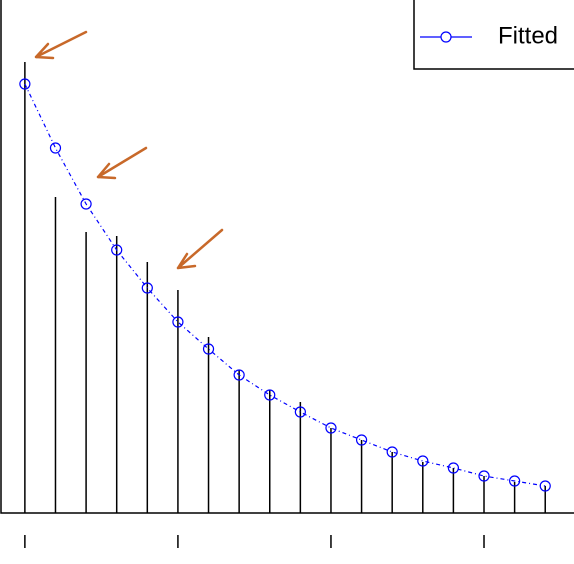 The width and height of the screenshot is (574, 564). Describe the element at coordinates (528, 35) in the screenshot. I see `legend-label: Fitted` at that location.